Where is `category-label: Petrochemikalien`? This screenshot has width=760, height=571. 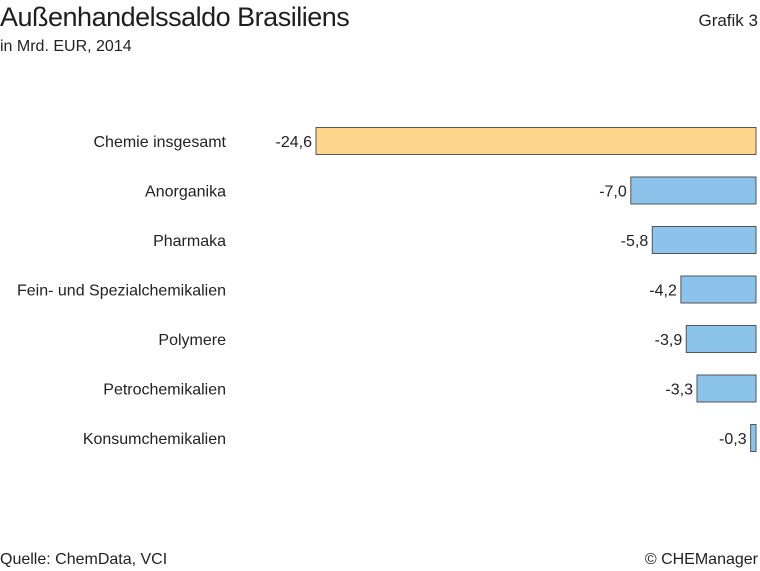 category-label: Petrochemikalien is located at coordinates (164, 390).